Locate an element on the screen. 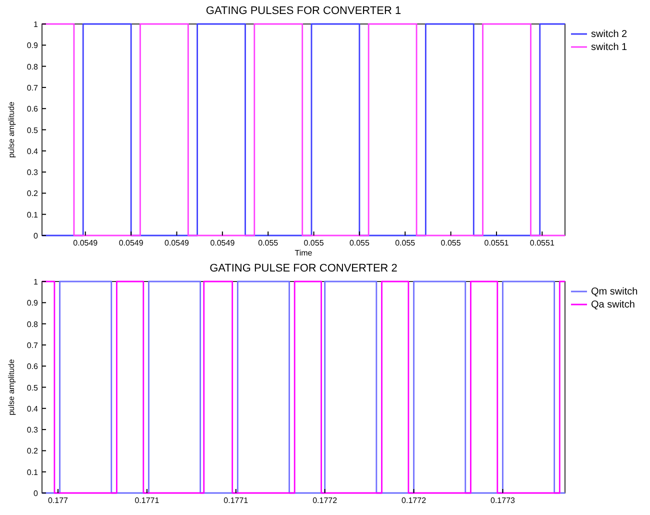  legend-label: Qa switch is located at coordinates (613, 305).